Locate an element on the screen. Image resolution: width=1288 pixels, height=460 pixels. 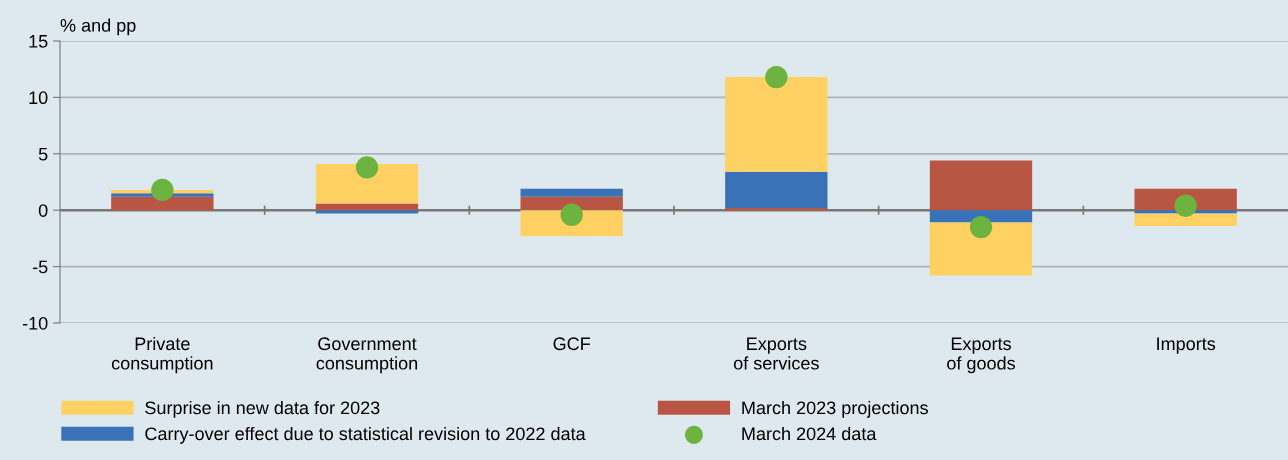
legend-label: March 2024 data is located at coordinates (809, 433).